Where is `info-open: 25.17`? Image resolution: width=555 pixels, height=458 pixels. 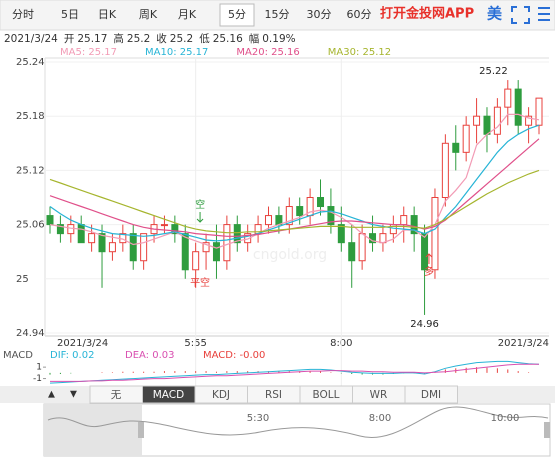 info-open: 25.17 is located at coordinates (92, 39).